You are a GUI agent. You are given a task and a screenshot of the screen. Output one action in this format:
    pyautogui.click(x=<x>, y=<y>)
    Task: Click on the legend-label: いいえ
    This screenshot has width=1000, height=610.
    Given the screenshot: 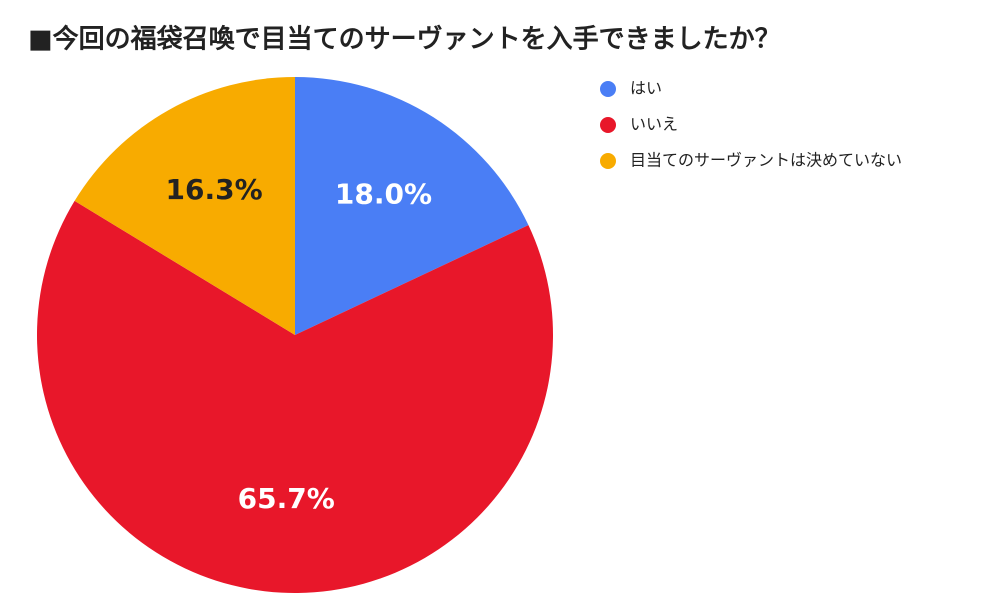 What is the action you would take?
    pyautogui.click(x=654, y=124)
    